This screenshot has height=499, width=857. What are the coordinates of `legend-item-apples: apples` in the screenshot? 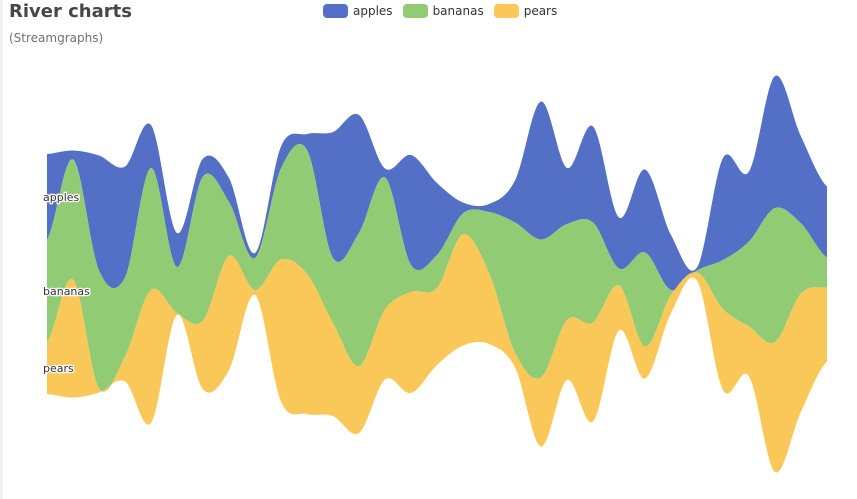 It's located at (358, 10).